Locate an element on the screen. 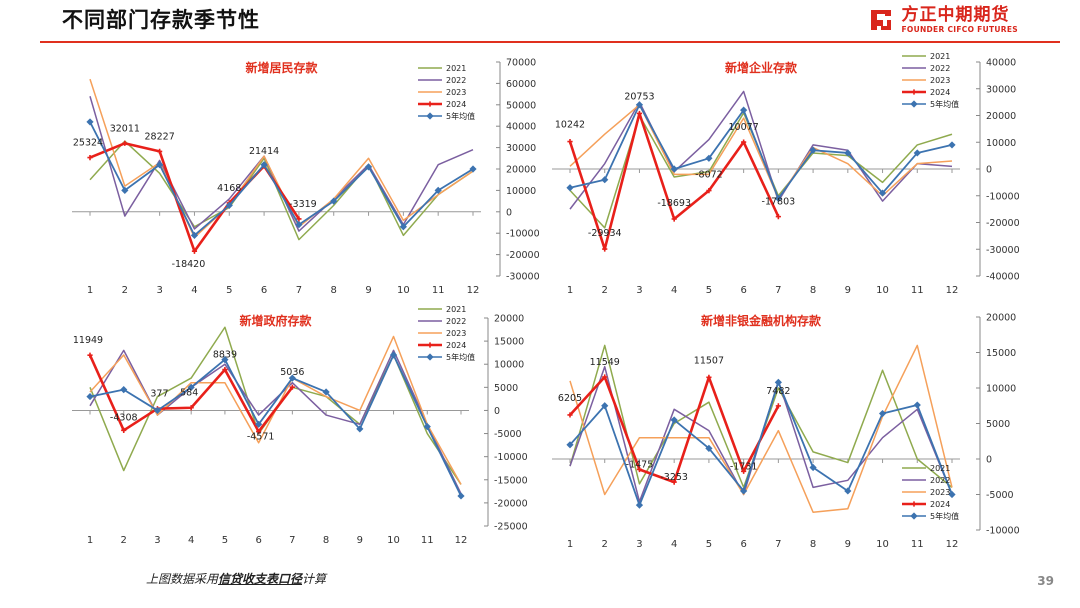  x-tick-label: 8 is located at coordinates (334, 290).